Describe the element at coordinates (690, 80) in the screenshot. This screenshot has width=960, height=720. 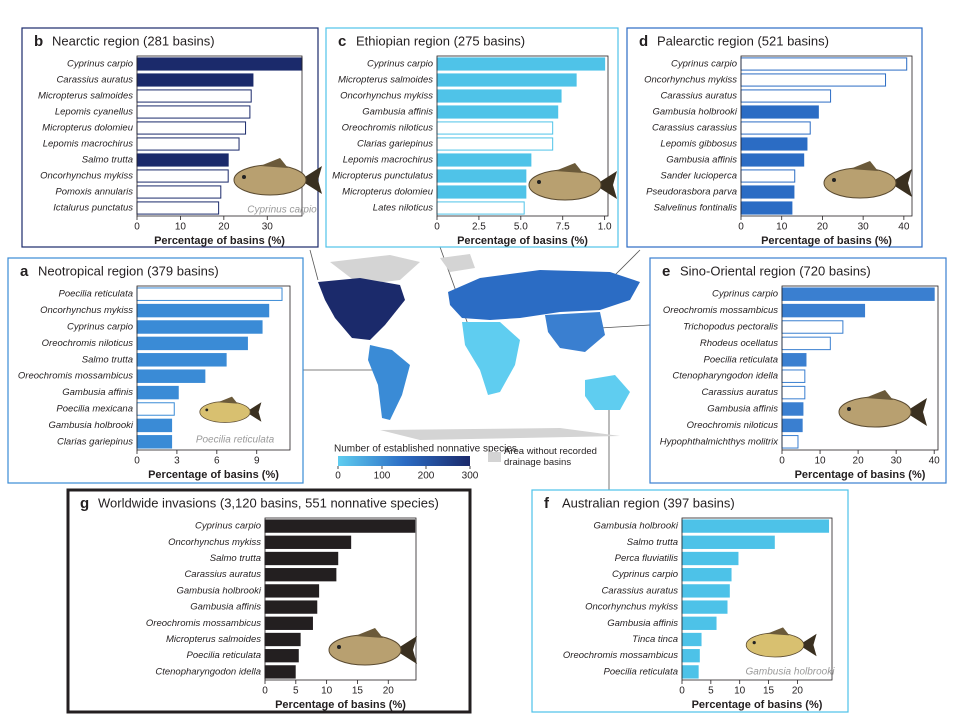
I see `category-label: Oncorhynchus mykiss` at that location.